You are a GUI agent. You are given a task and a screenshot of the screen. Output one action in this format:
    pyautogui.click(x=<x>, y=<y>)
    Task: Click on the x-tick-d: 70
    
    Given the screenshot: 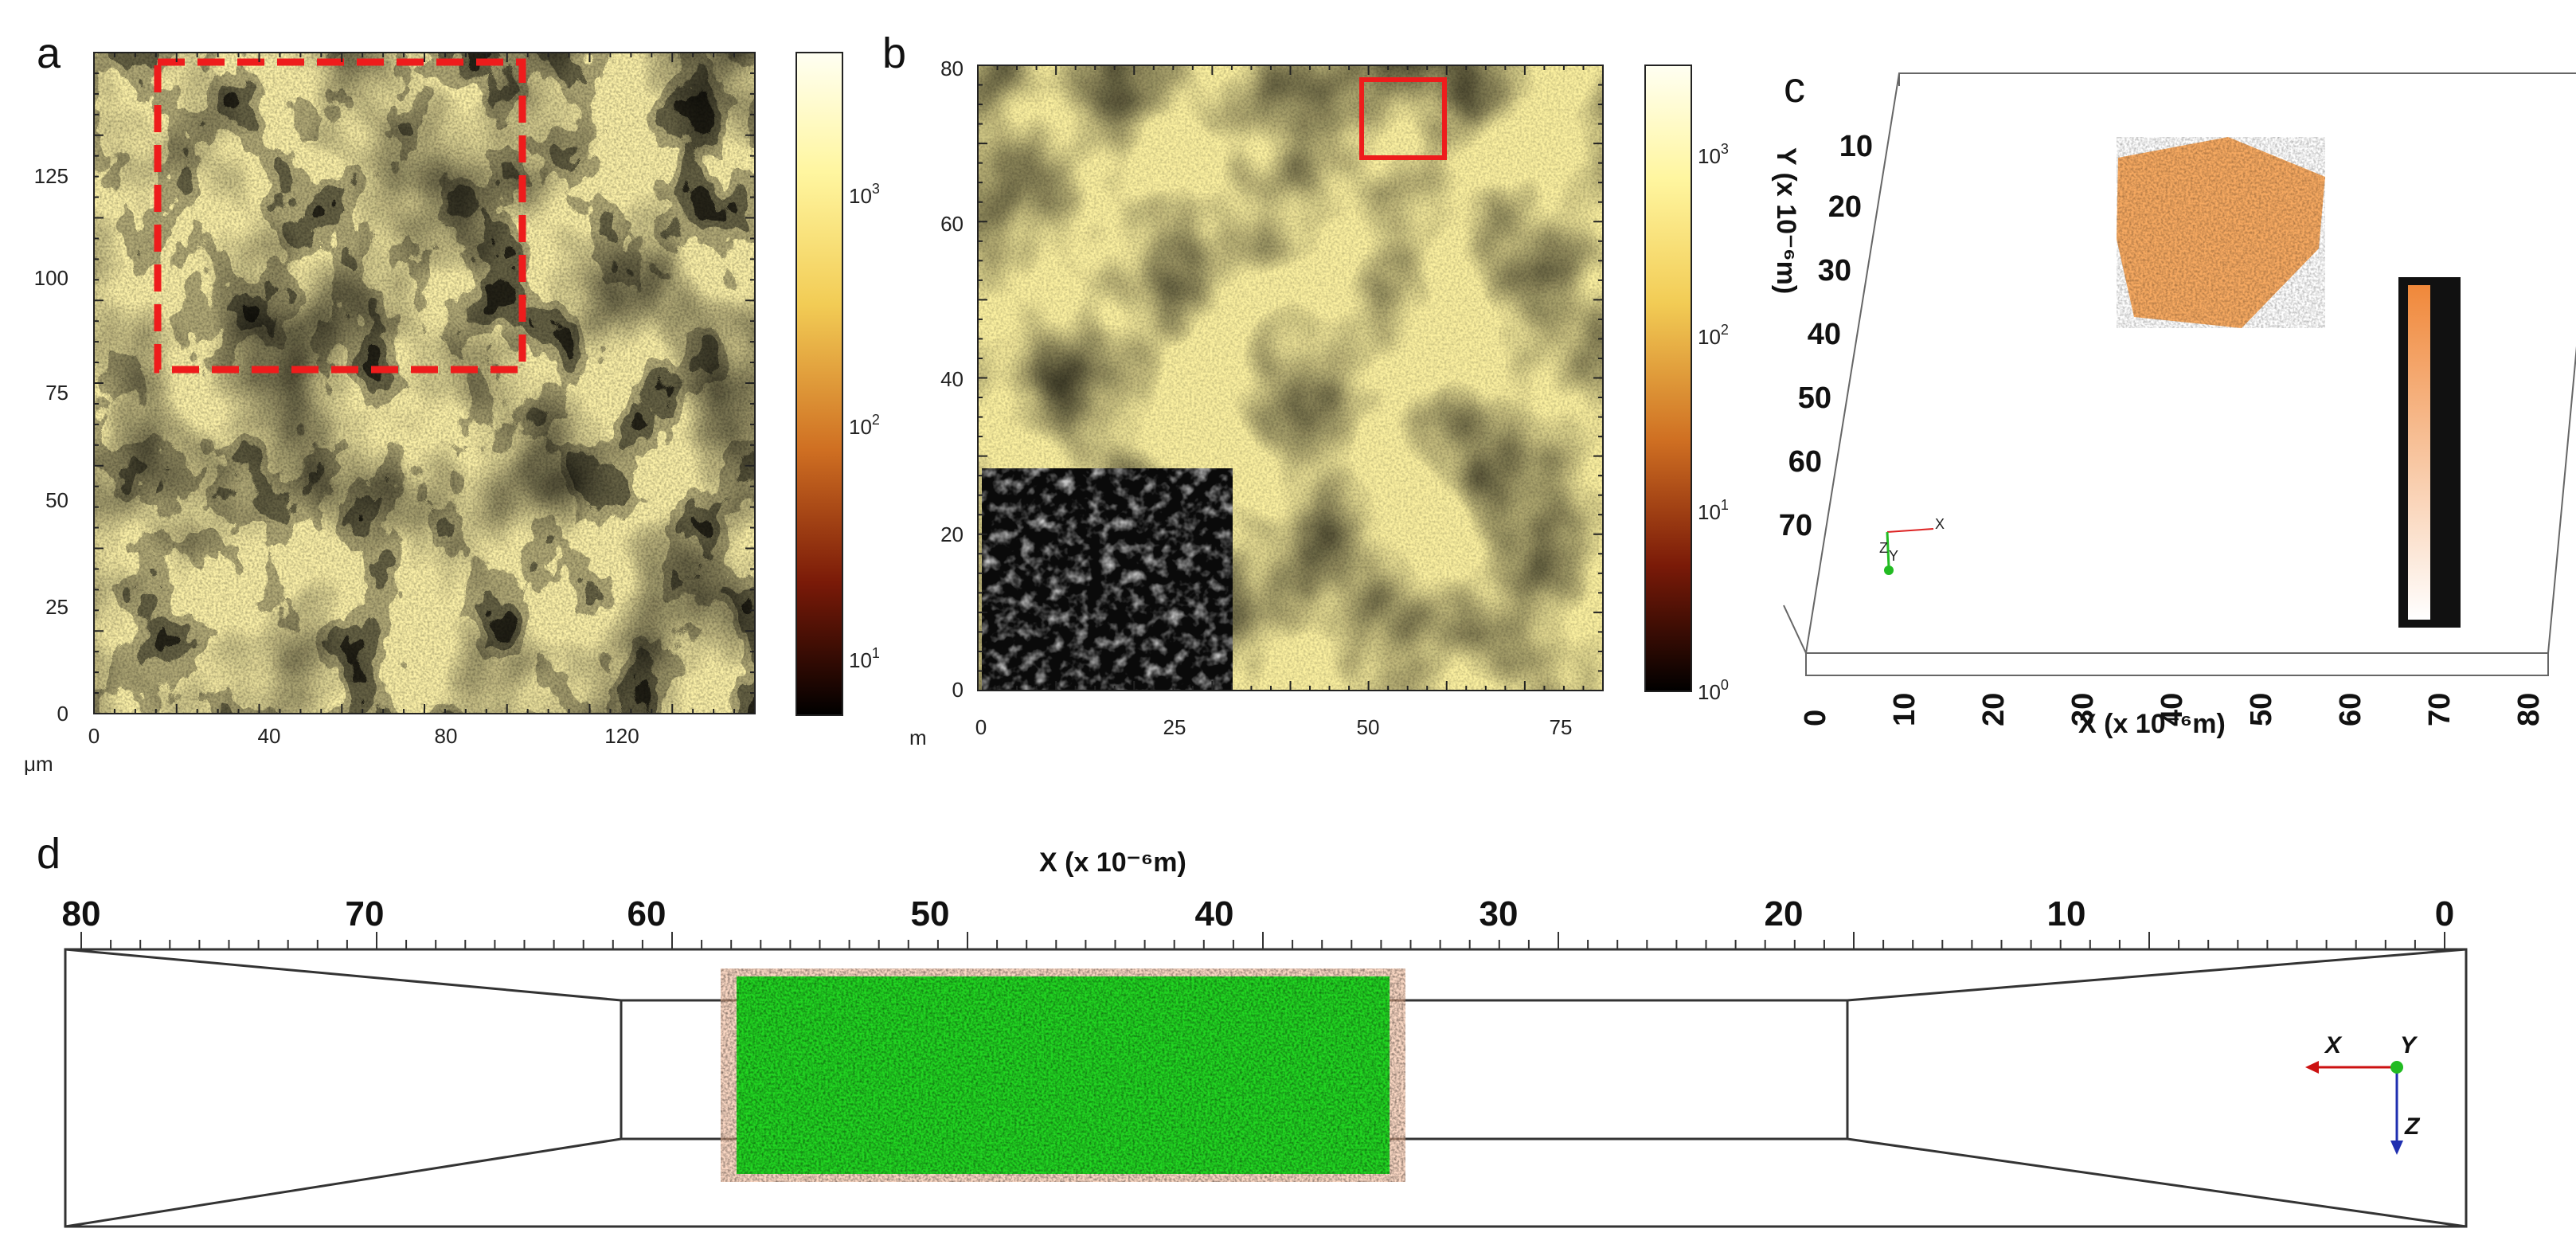 What is the action you would take?
    pyautogui.click(x=365, y=914)
    